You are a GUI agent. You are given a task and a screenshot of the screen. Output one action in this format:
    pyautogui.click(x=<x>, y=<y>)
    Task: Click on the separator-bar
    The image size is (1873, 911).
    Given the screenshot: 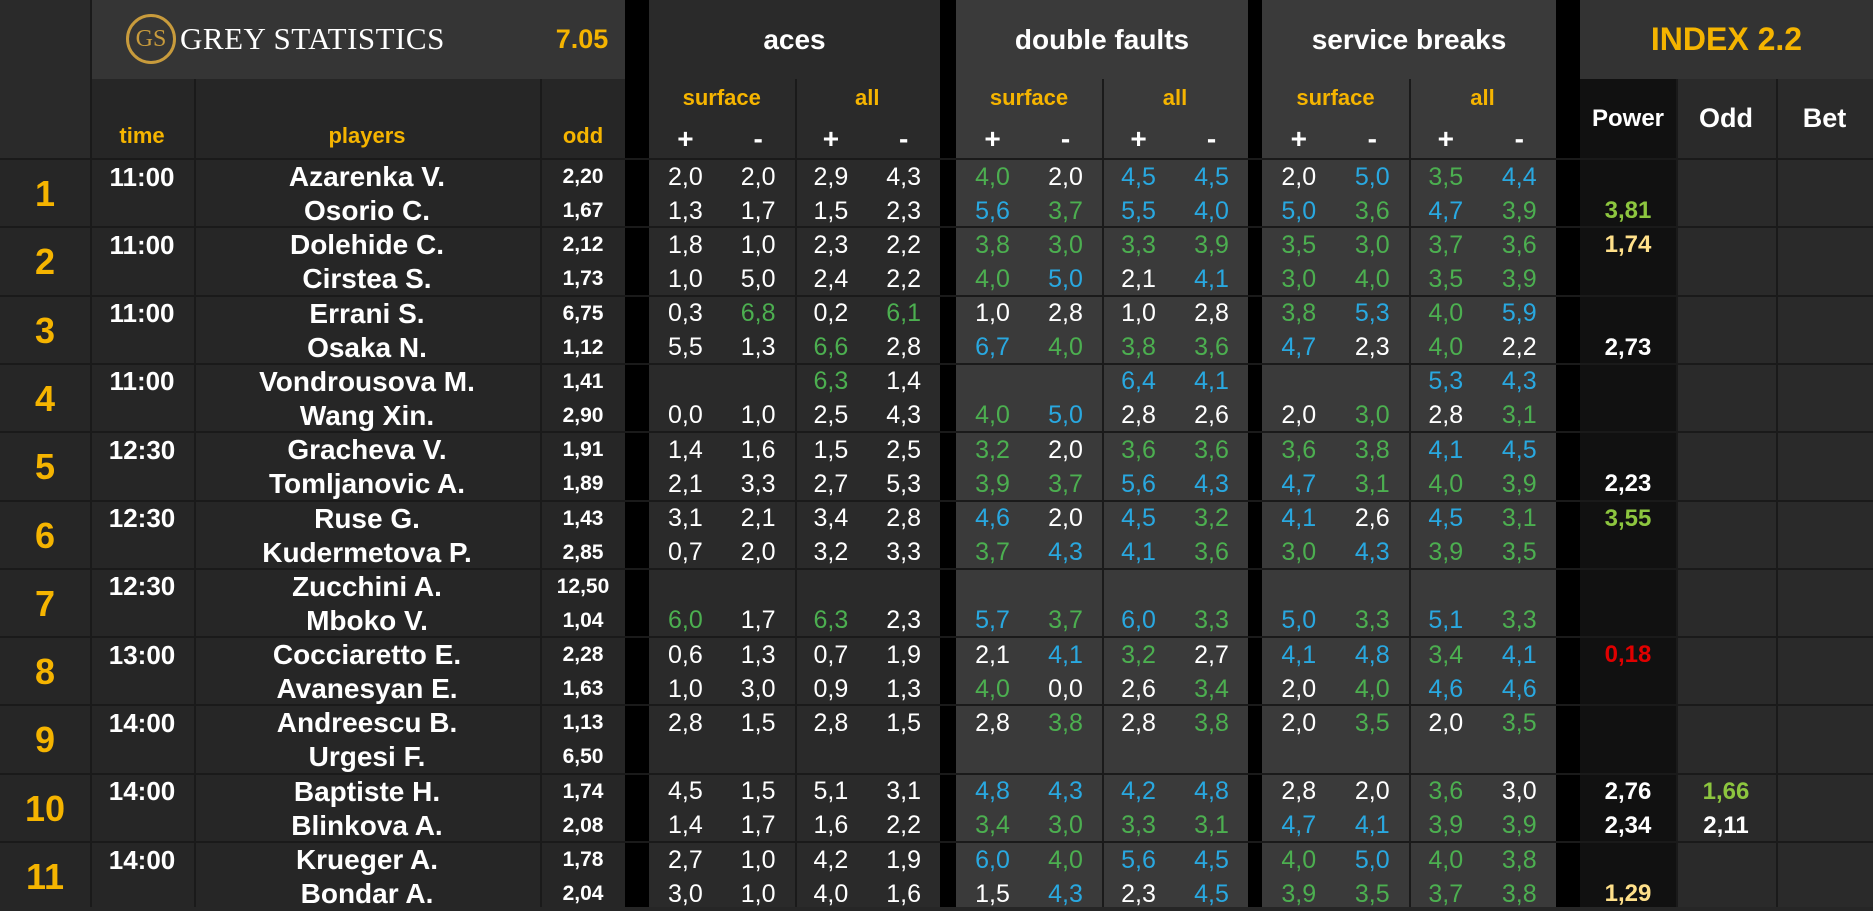 What is the action you would take?
    pyautogui.click(x=1568, y=453)
    